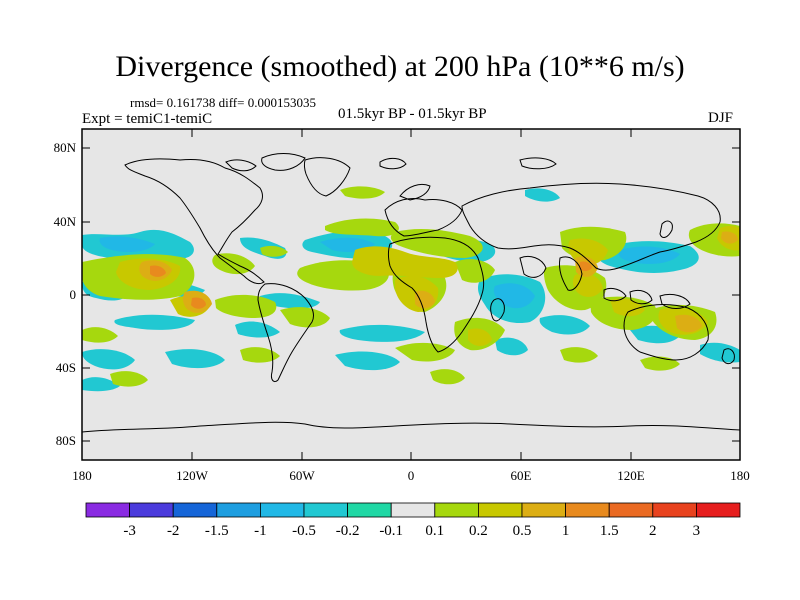  I want to click on colorbar-label: 3, so click(697, 531).